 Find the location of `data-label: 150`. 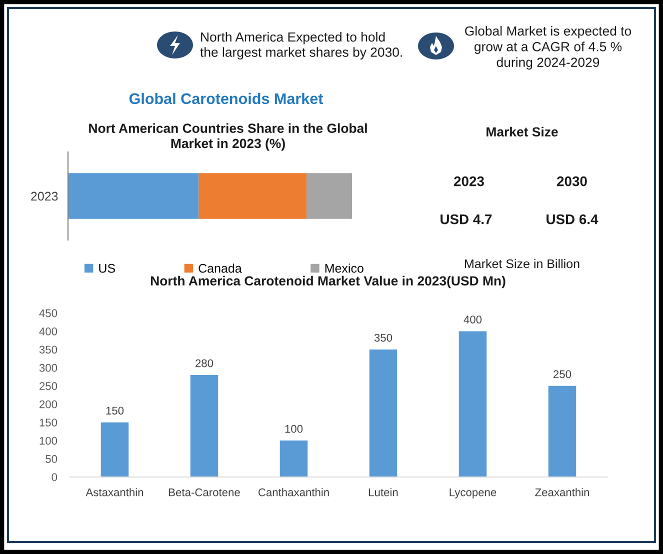

data-label: 150 is located at coordinates (115, 410).